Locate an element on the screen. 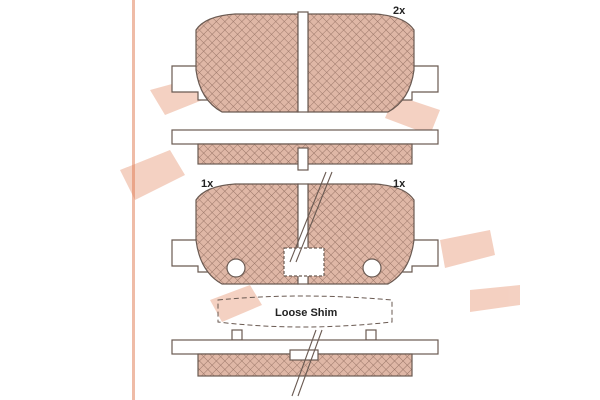  top-side-slot is located at coordinates (303, 159).